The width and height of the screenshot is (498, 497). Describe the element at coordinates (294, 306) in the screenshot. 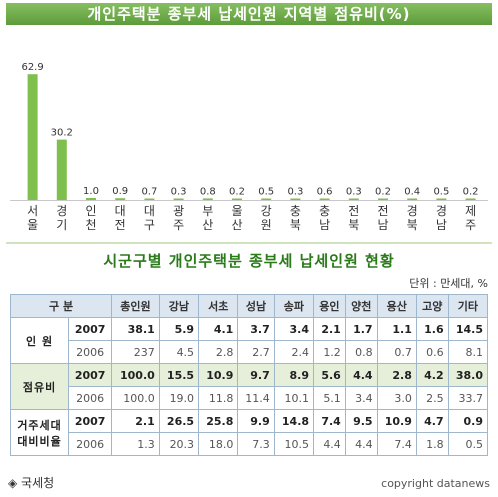

I see `column-header: 송파` at that location.